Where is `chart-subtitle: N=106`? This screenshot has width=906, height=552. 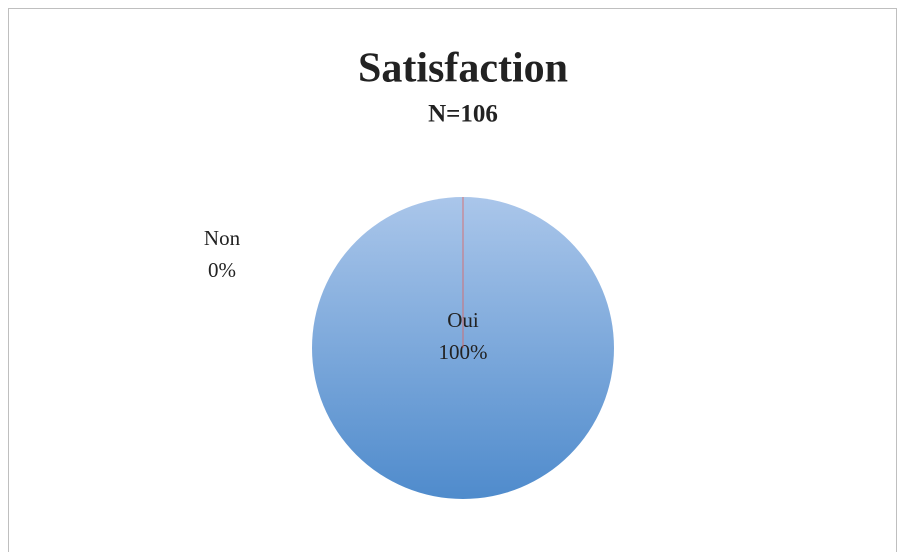
chart-subtitle: N=106 is located at coordinates (463, 114).